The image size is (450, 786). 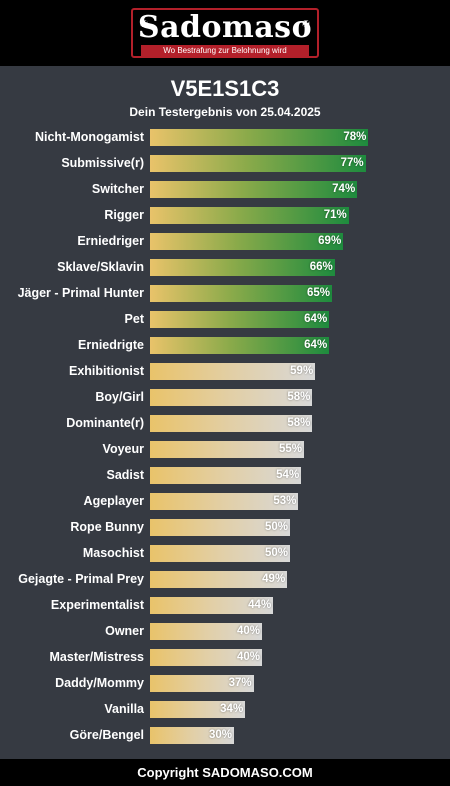 I want to click on result-bar: 55%, so click(x=227, y=449).